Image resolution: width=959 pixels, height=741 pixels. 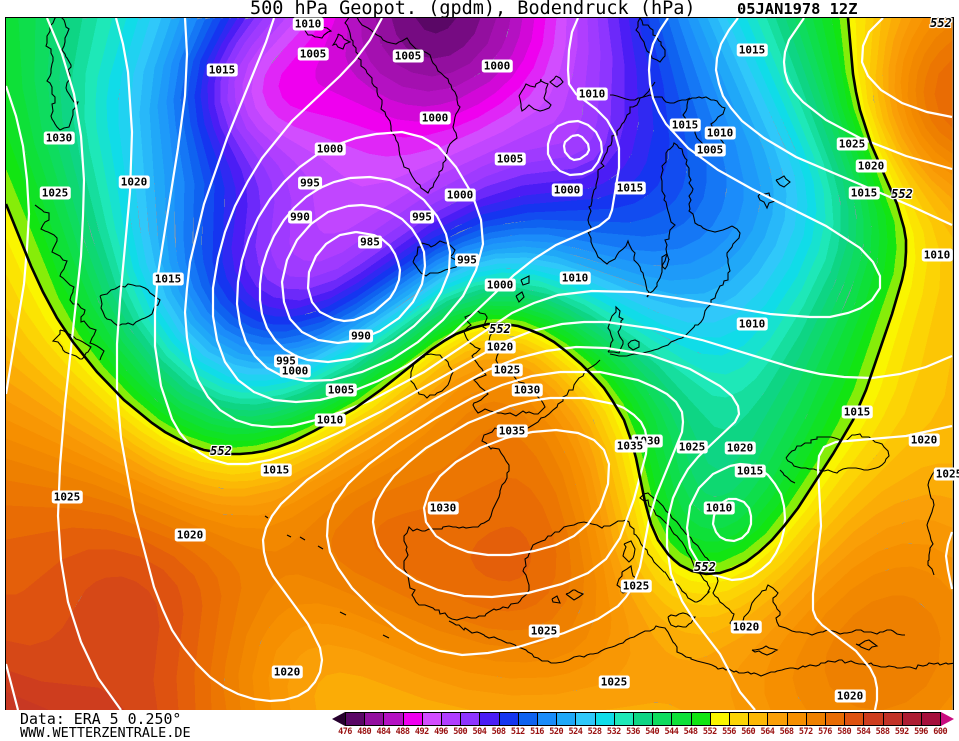 What do you see at coordinates (709, 732) in the screenshot?
I see `colorbar-tick-label: 552` at bounding box center [709, 732].